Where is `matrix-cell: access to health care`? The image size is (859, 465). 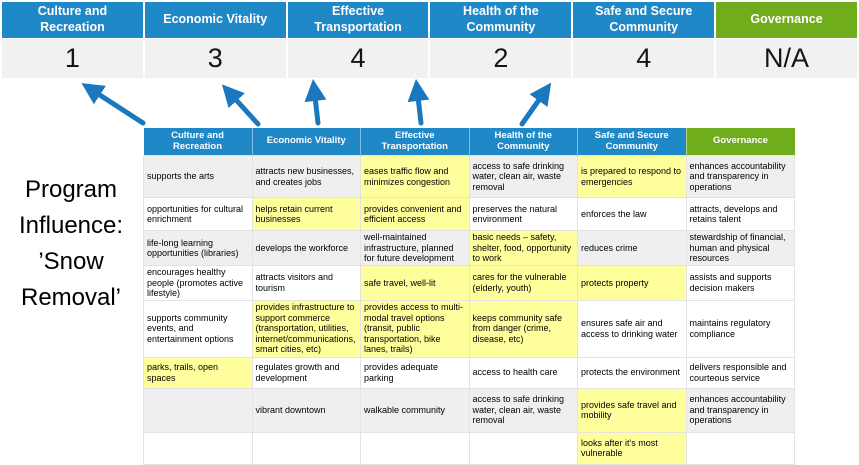
matrix-cell: access to health care is located at coordinates (523, 372).